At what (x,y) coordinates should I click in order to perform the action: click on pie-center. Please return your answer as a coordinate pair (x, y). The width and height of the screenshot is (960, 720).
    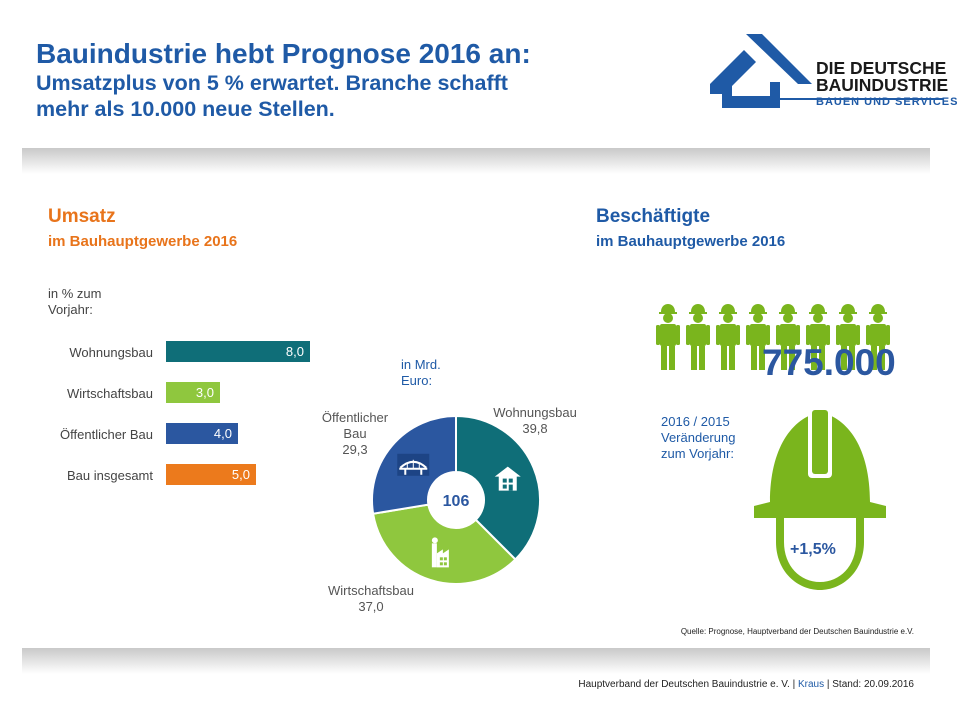
    Looking at the image, I should click on (456, 500).